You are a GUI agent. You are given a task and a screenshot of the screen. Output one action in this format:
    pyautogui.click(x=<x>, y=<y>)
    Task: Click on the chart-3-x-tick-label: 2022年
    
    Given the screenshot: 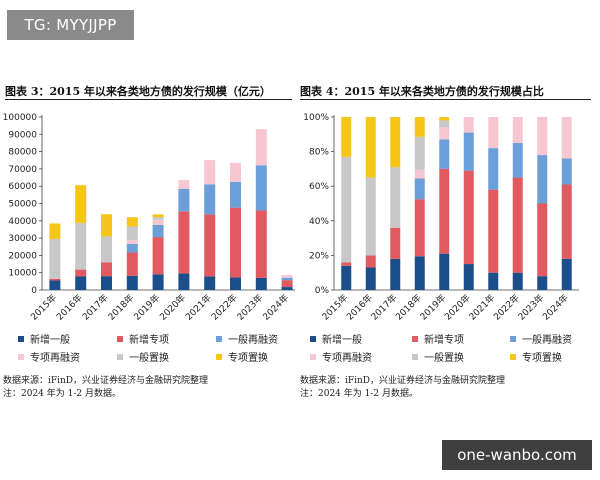 What is the action you would take?
    pyautogui.click(x=224, y=307)
    